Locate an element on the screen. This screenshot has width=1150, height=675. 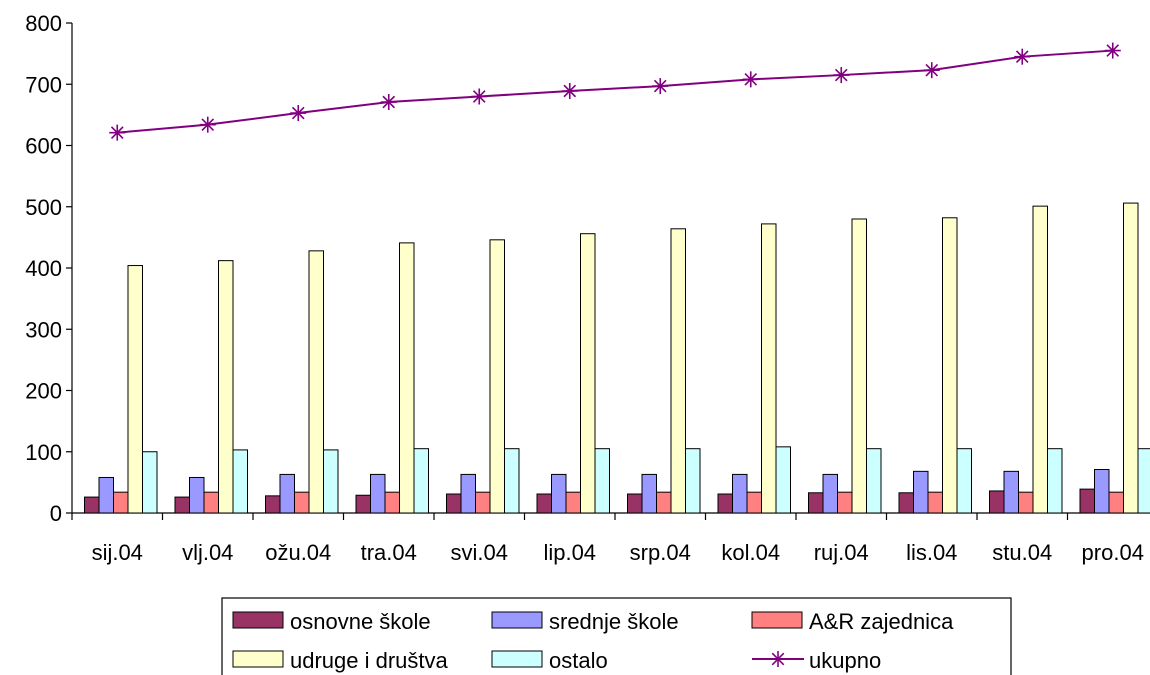
x-tick-label: vlj.04 is located at coordinates (207, 552).